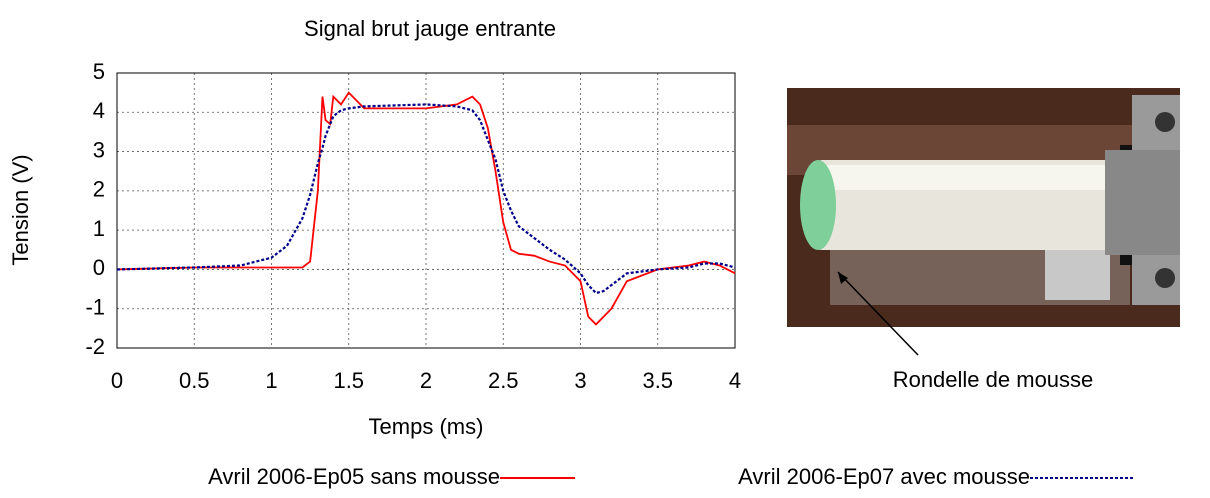  What do you see at coordinates (430, 28) in the screenshot?
I see `chart-title: Signal brut jauge entrante` at bounding box center [430, 28].